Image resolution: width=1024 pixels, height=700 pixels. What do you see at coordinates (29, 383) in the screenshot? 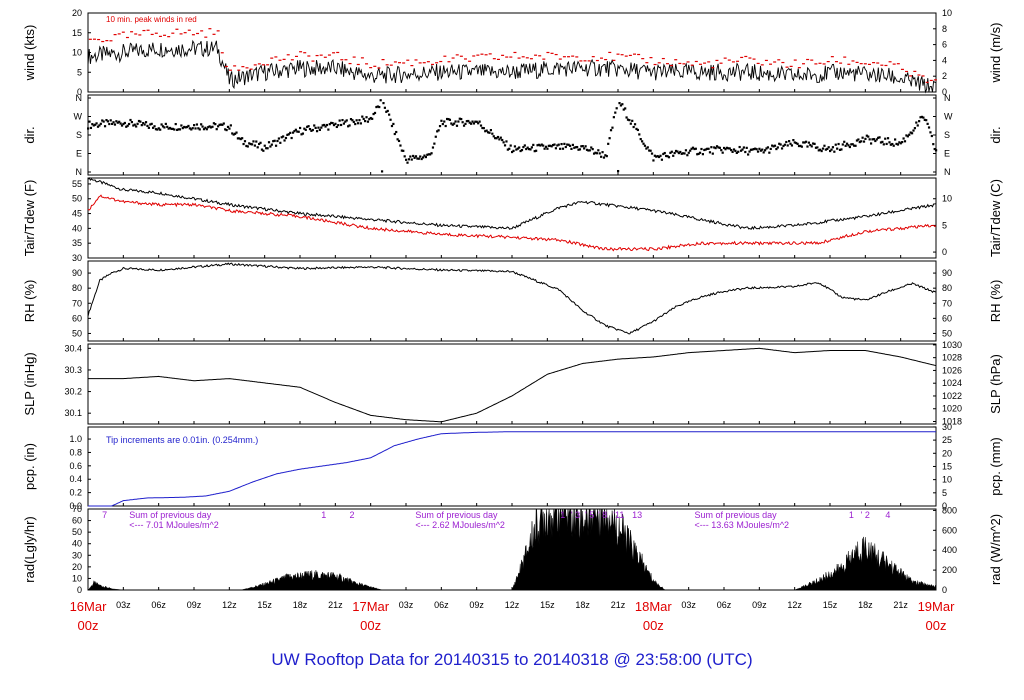
I see `y-axis-label: SLP (inHg)` at bounding box center [29, 383].